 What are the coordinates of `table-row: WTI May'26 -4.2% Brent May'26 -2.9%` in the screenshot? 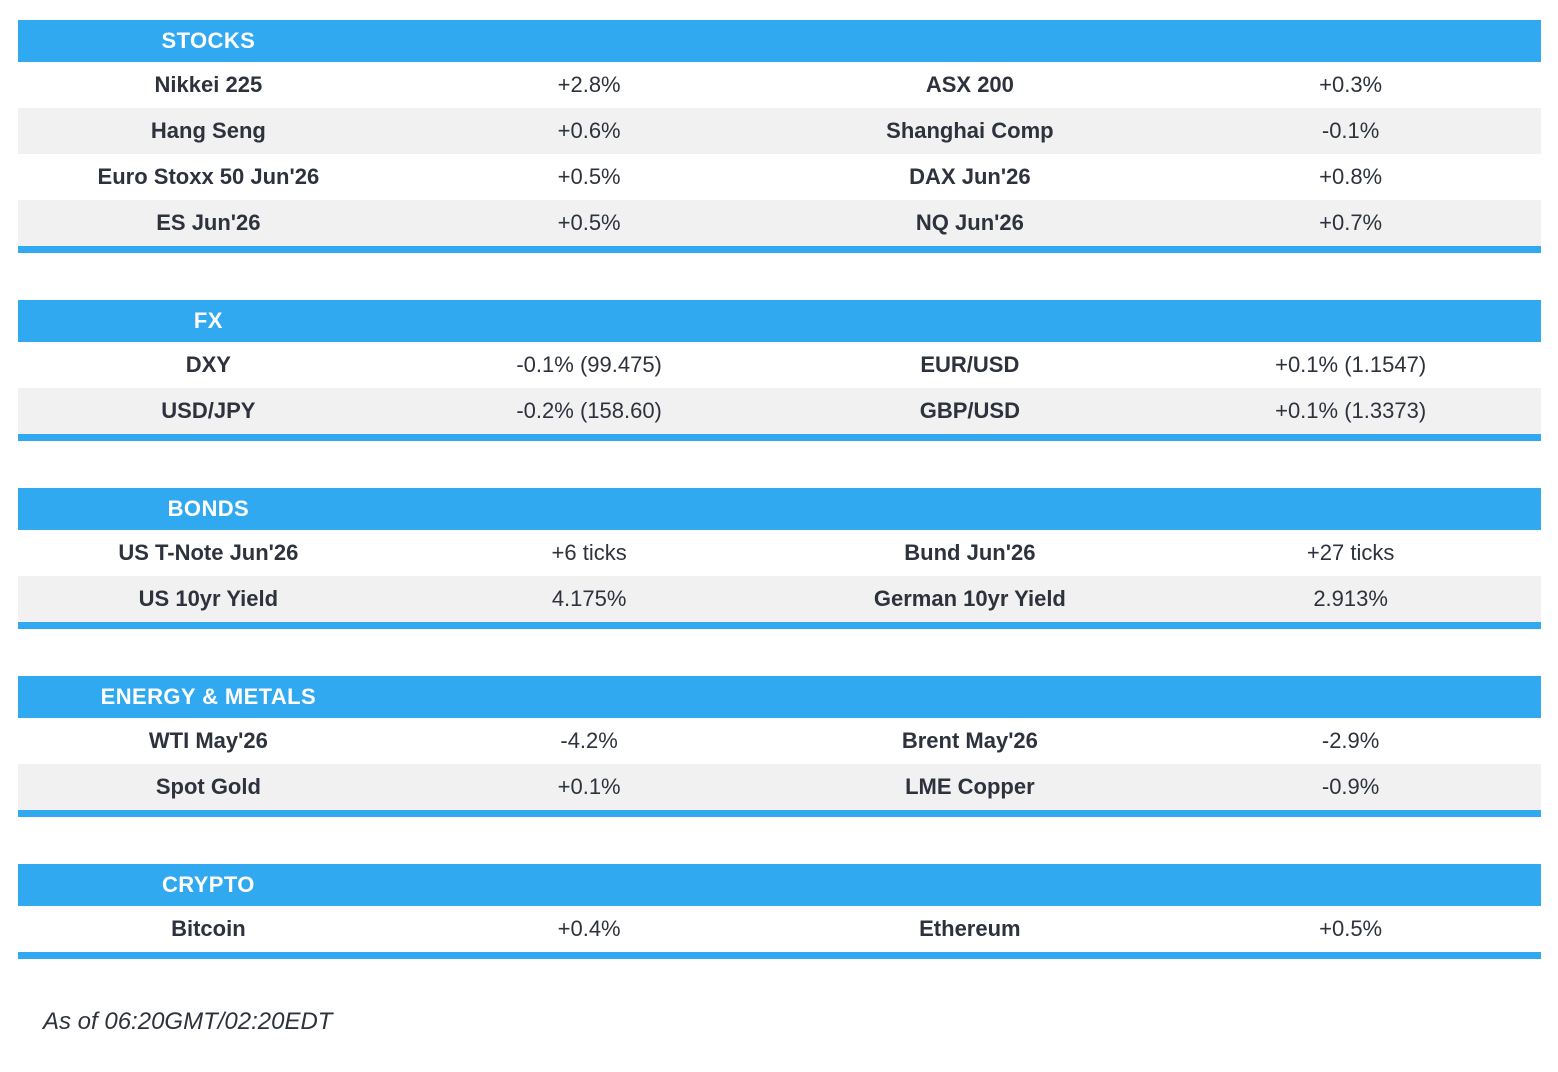 It's located at (779, 741).